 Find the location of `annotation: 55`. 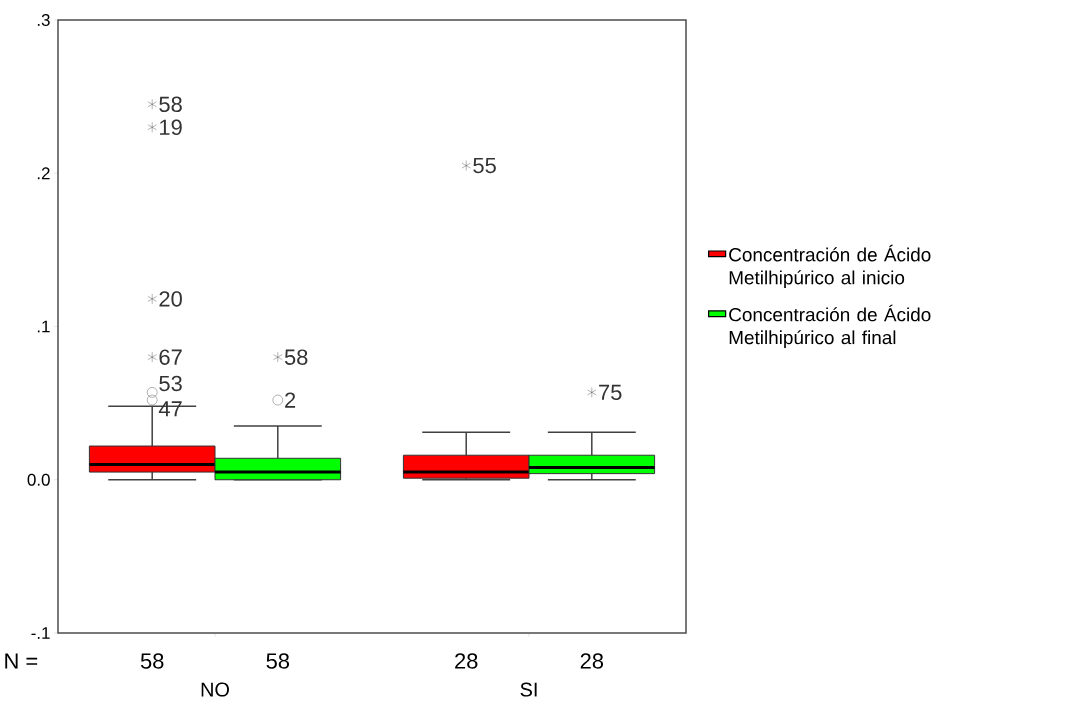

annotation: 55 is located at coordinates (484, 165).